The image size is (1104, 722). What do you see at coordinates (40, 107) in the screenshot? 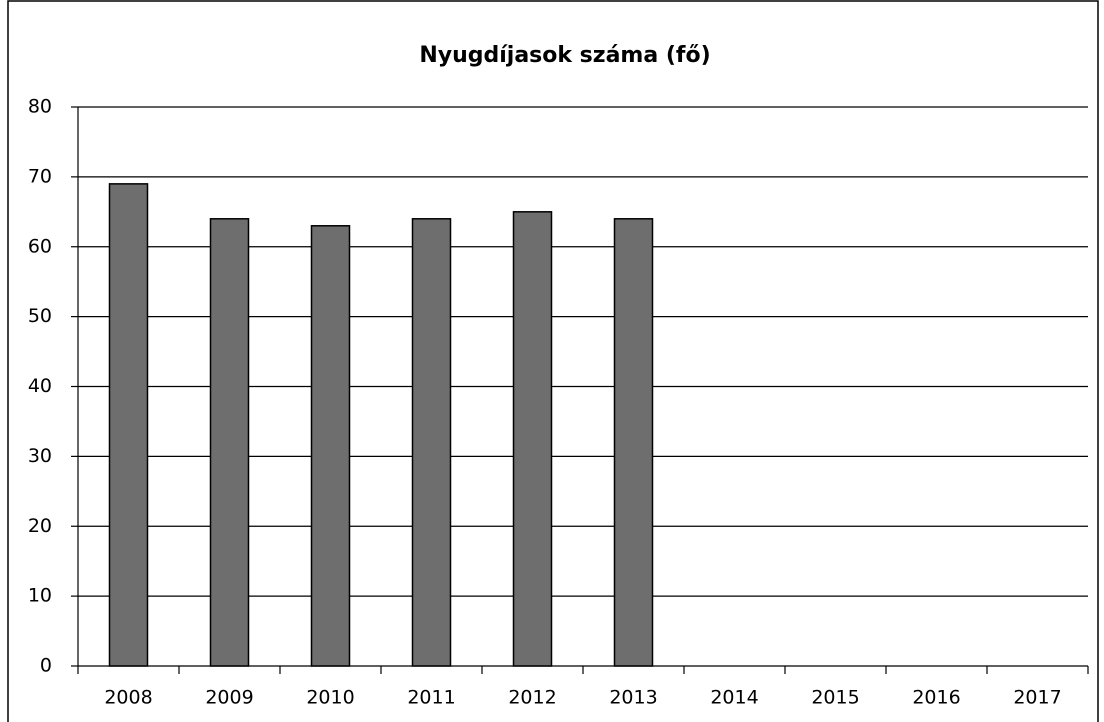
I see `y-tick-label: 80` at bounding box center [40, 107].